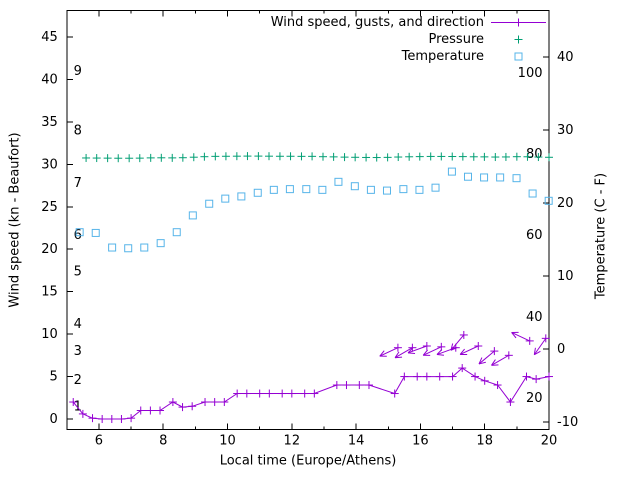 The width and height of the screenshot is (640, 480). I want to click on series-wind-gusts-and-direction, so click(464, 348).